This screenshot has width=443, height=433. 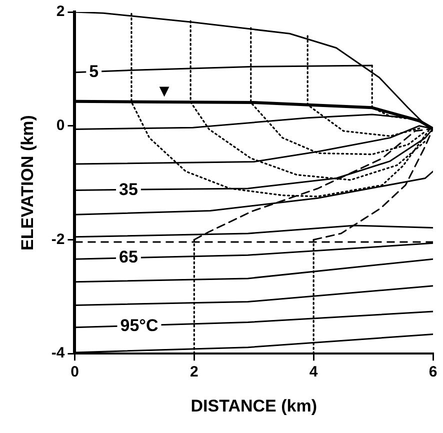 I want to click on y-tick-label: -2, so click(x=58, y=239).